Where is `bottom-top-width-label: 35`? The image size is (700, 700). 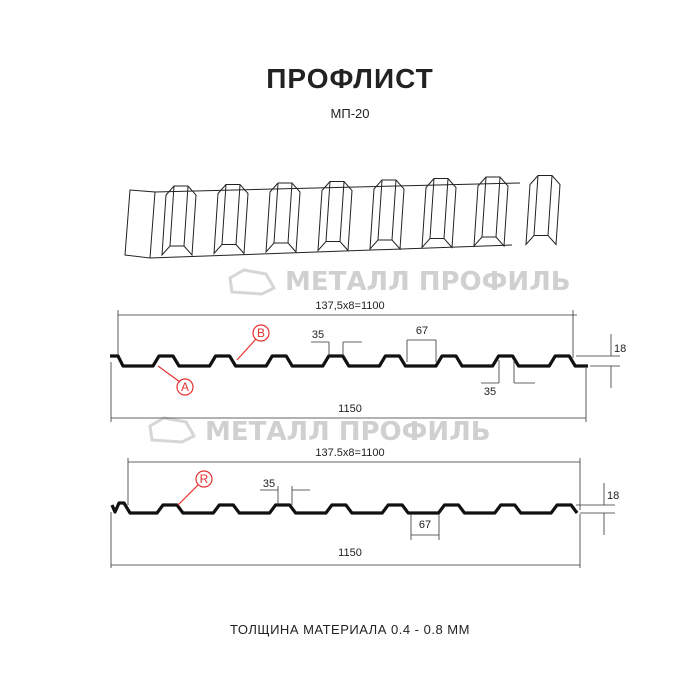
bottom-top-width-label: 35 is located at coordinates (490, 392).